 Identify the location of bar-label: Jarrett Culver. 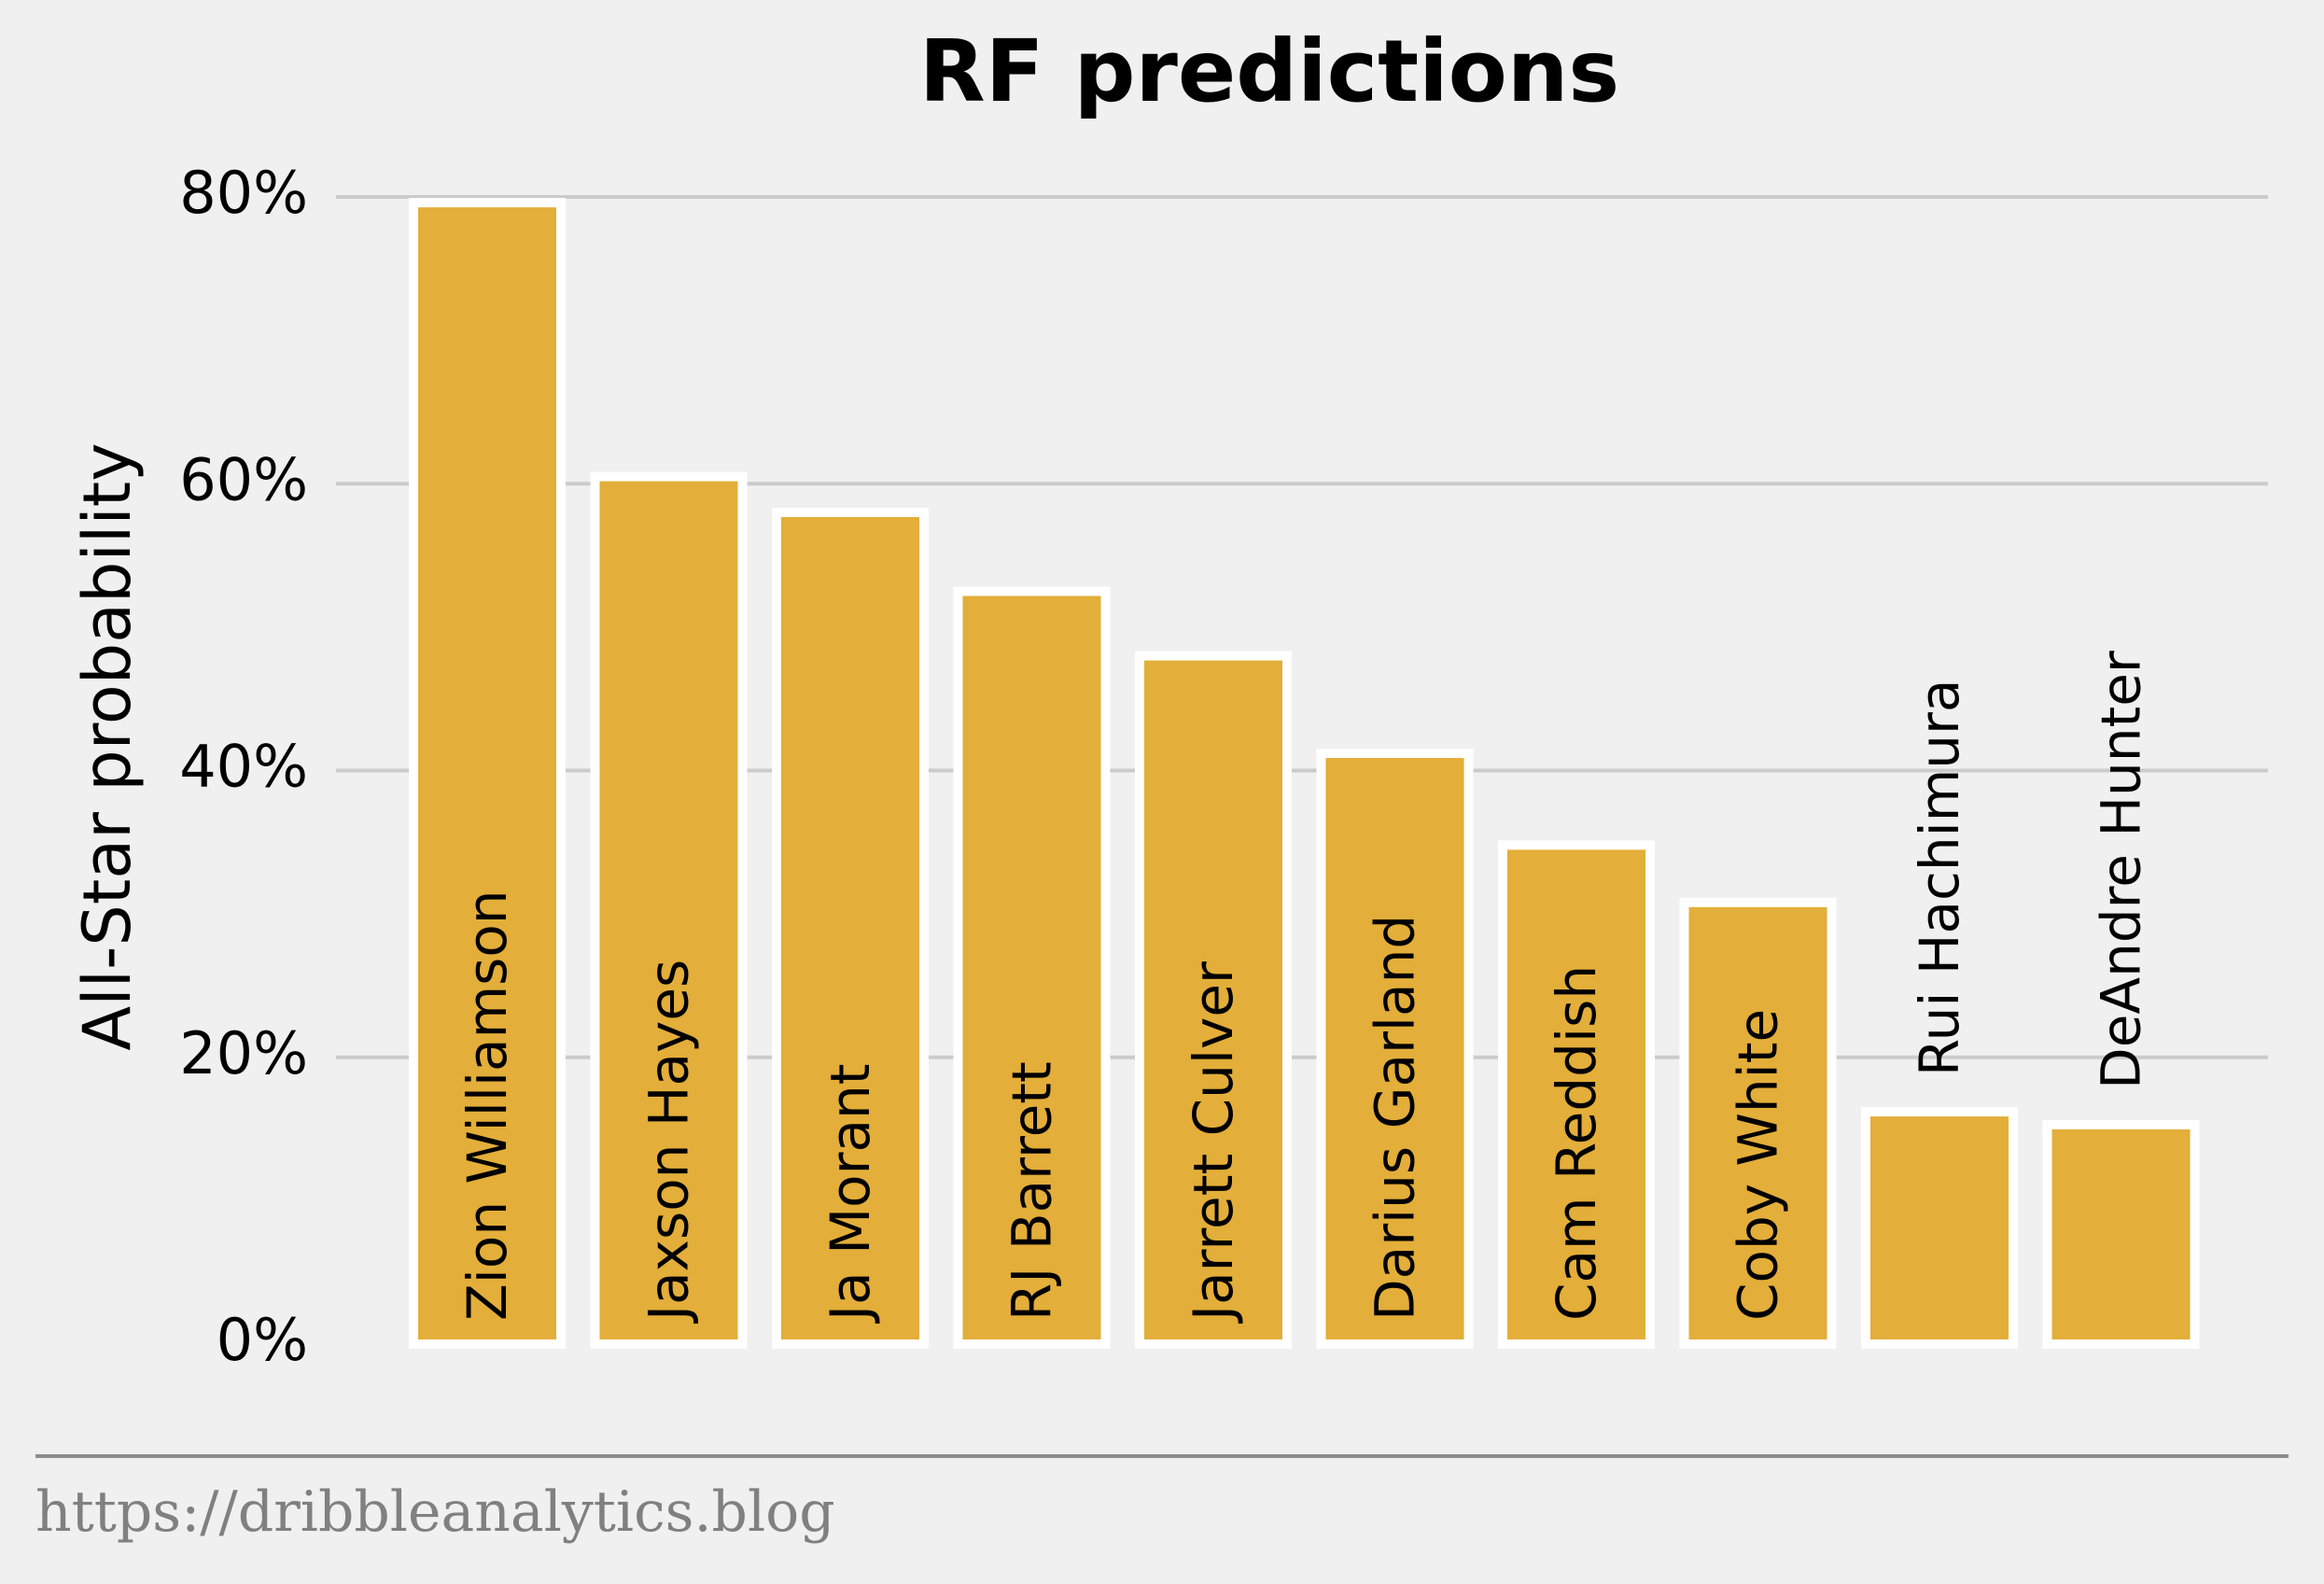
(1213, 1142).